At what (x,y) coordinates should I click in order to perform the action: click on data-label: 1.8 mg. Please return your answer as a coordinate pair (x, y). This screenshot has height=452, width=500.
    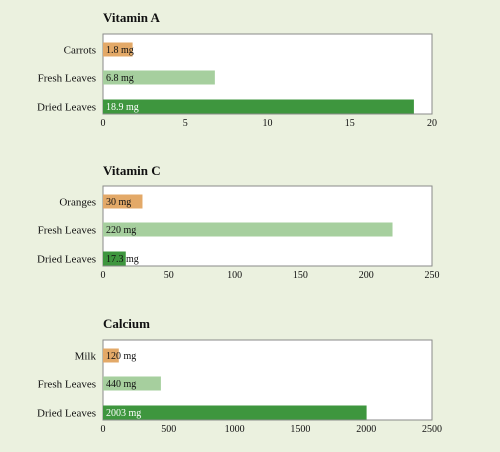
    Looking at the image, I should click on (120, 50).